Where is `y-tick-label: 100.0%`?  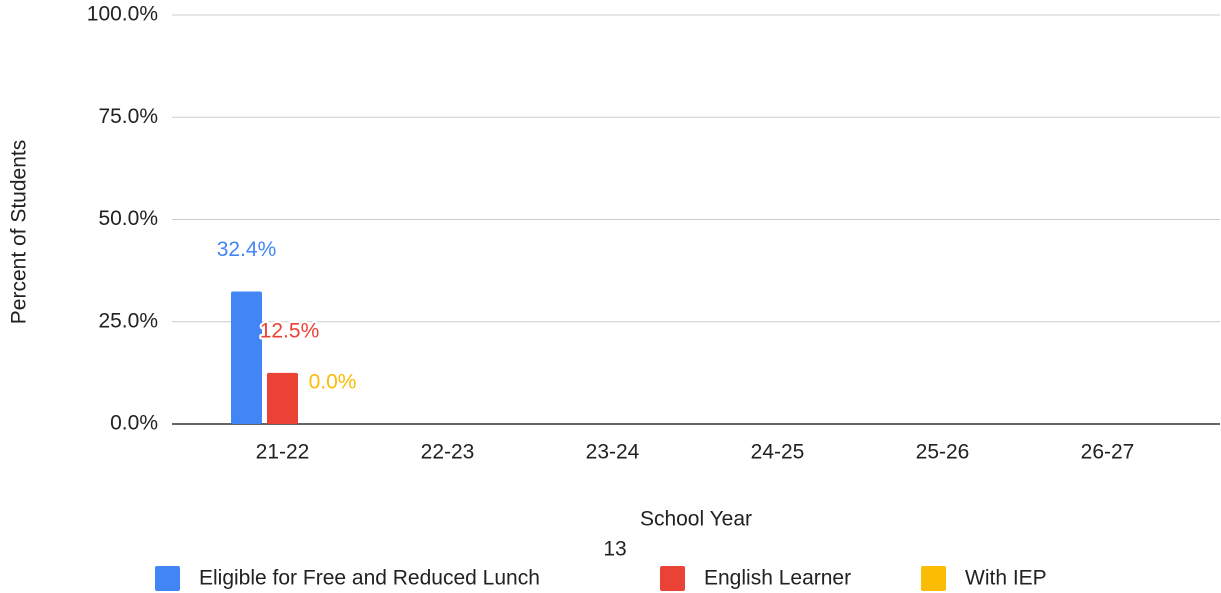
y-tick-label: 100.0% is located at coordinates (122, 14).